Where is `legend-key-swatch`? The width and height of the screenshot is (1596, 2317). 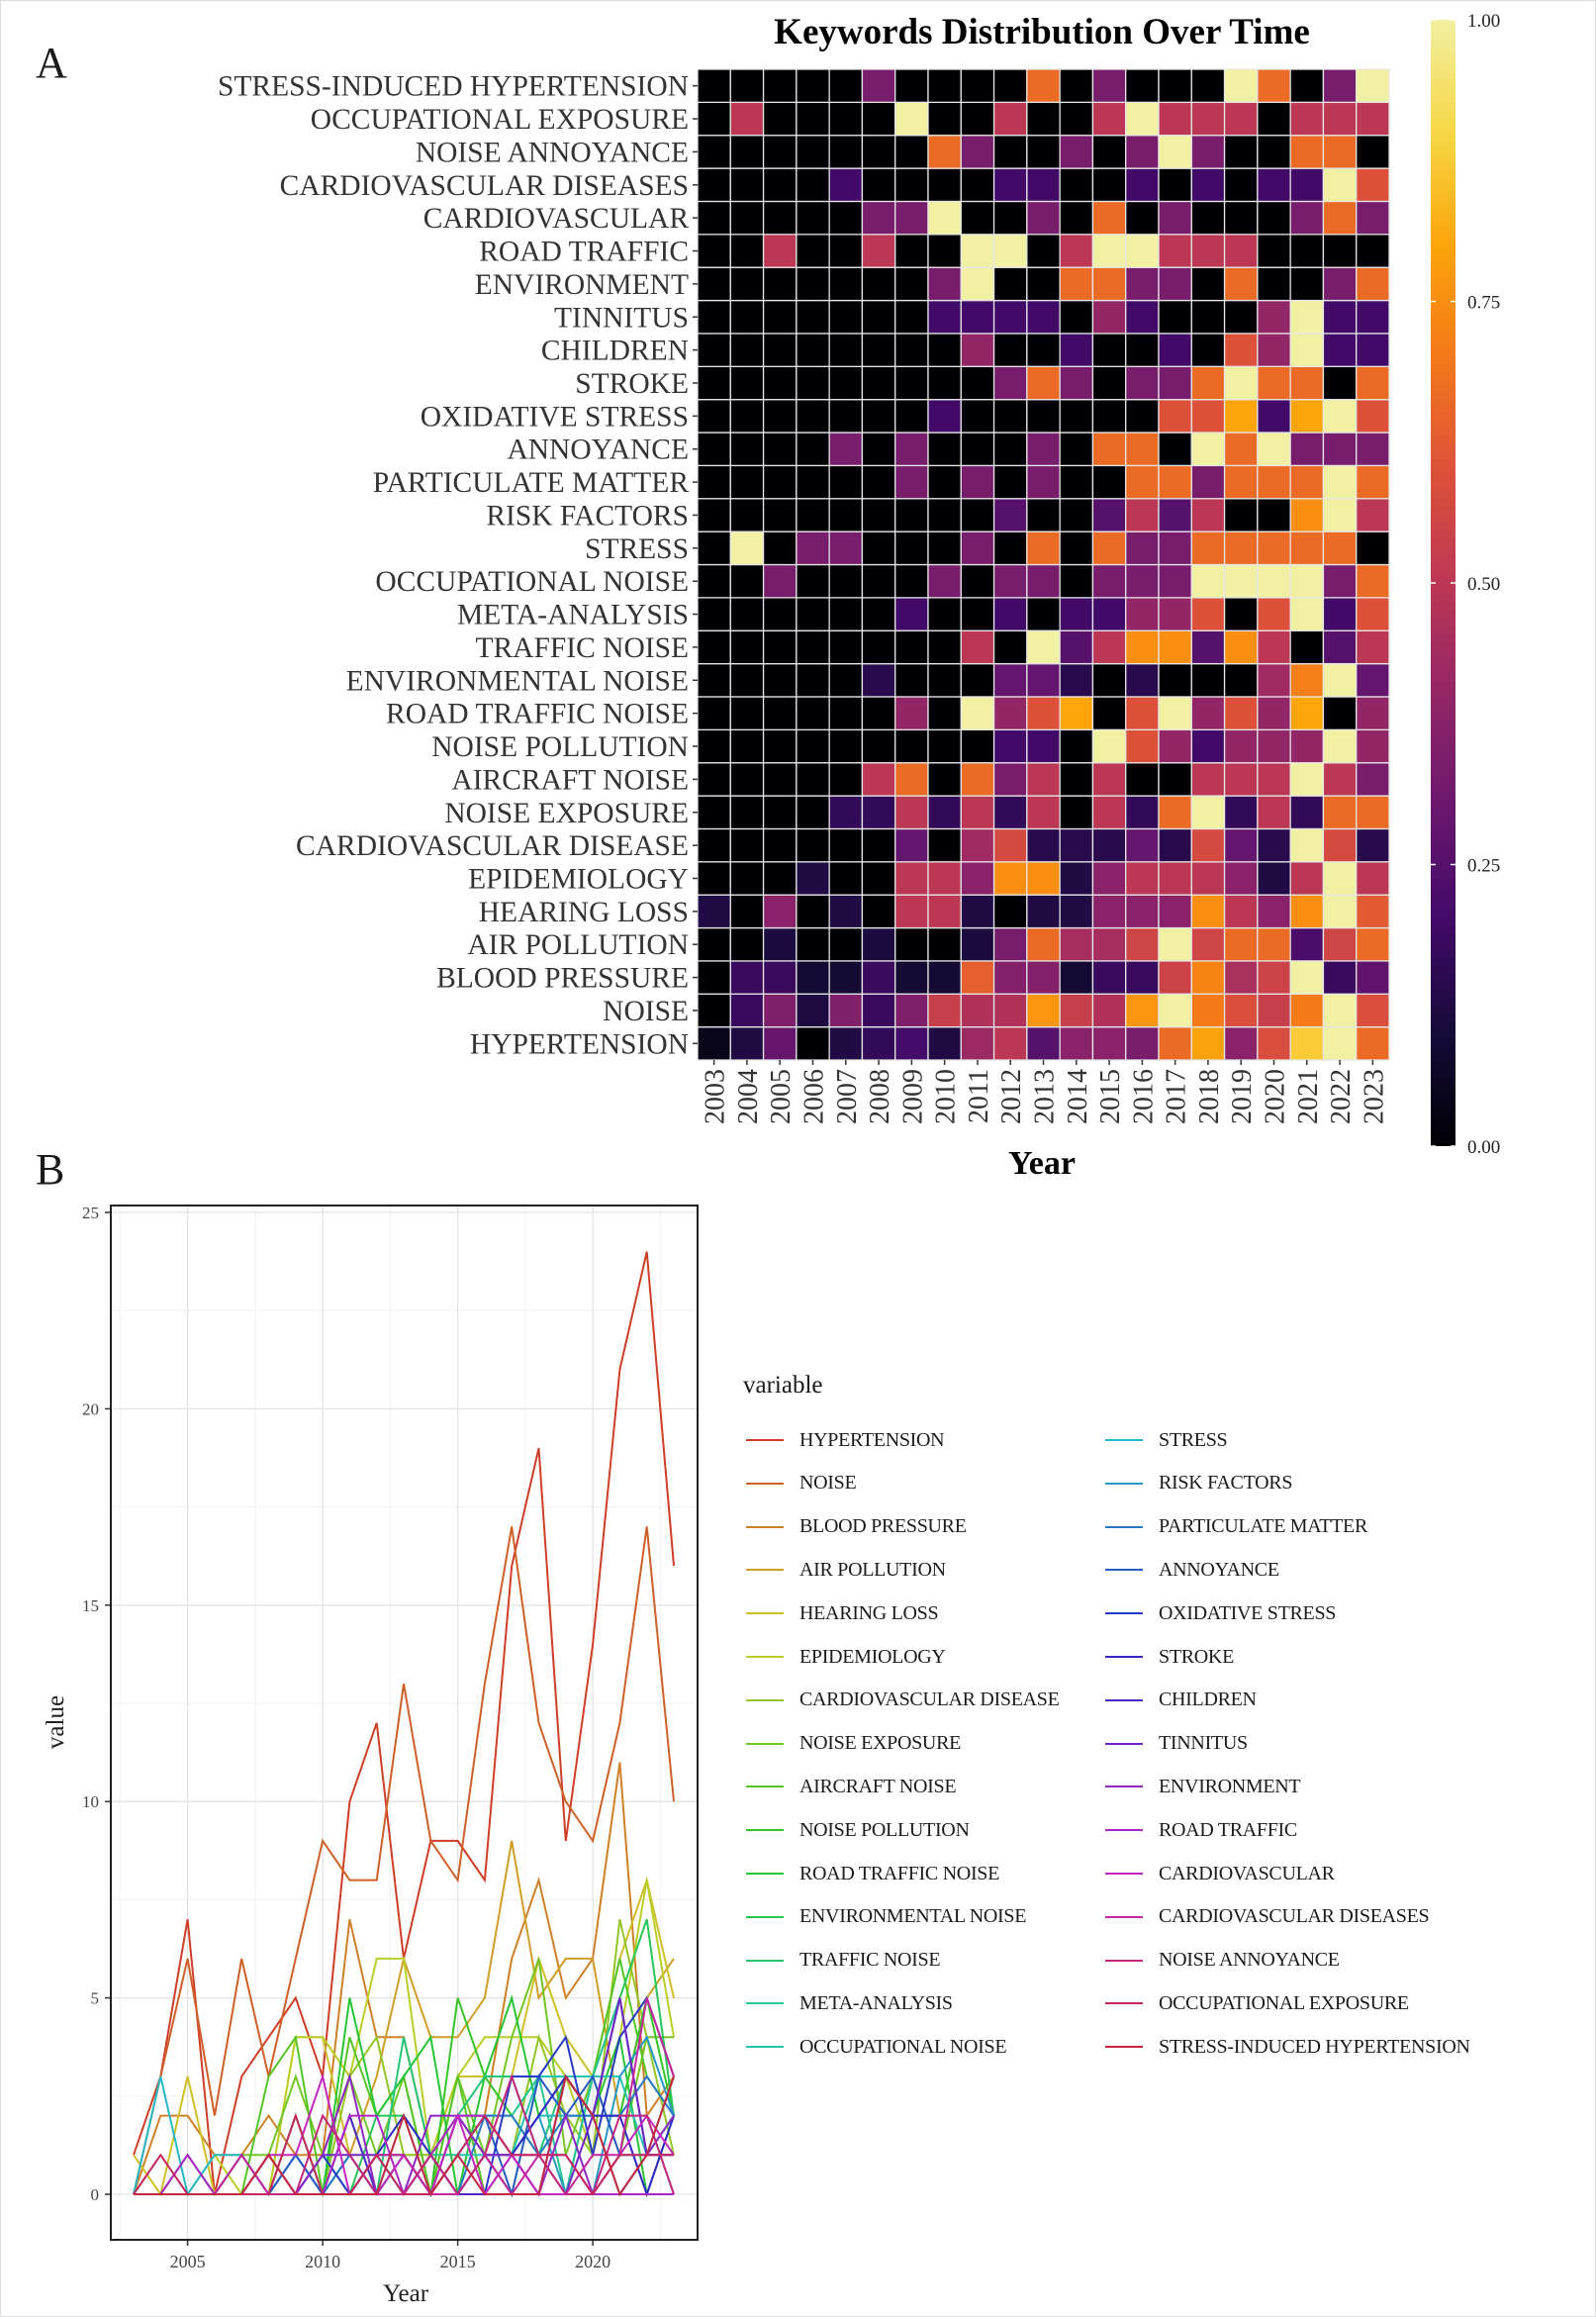
legend-key-swatch is located at coordinates (765, 1961).